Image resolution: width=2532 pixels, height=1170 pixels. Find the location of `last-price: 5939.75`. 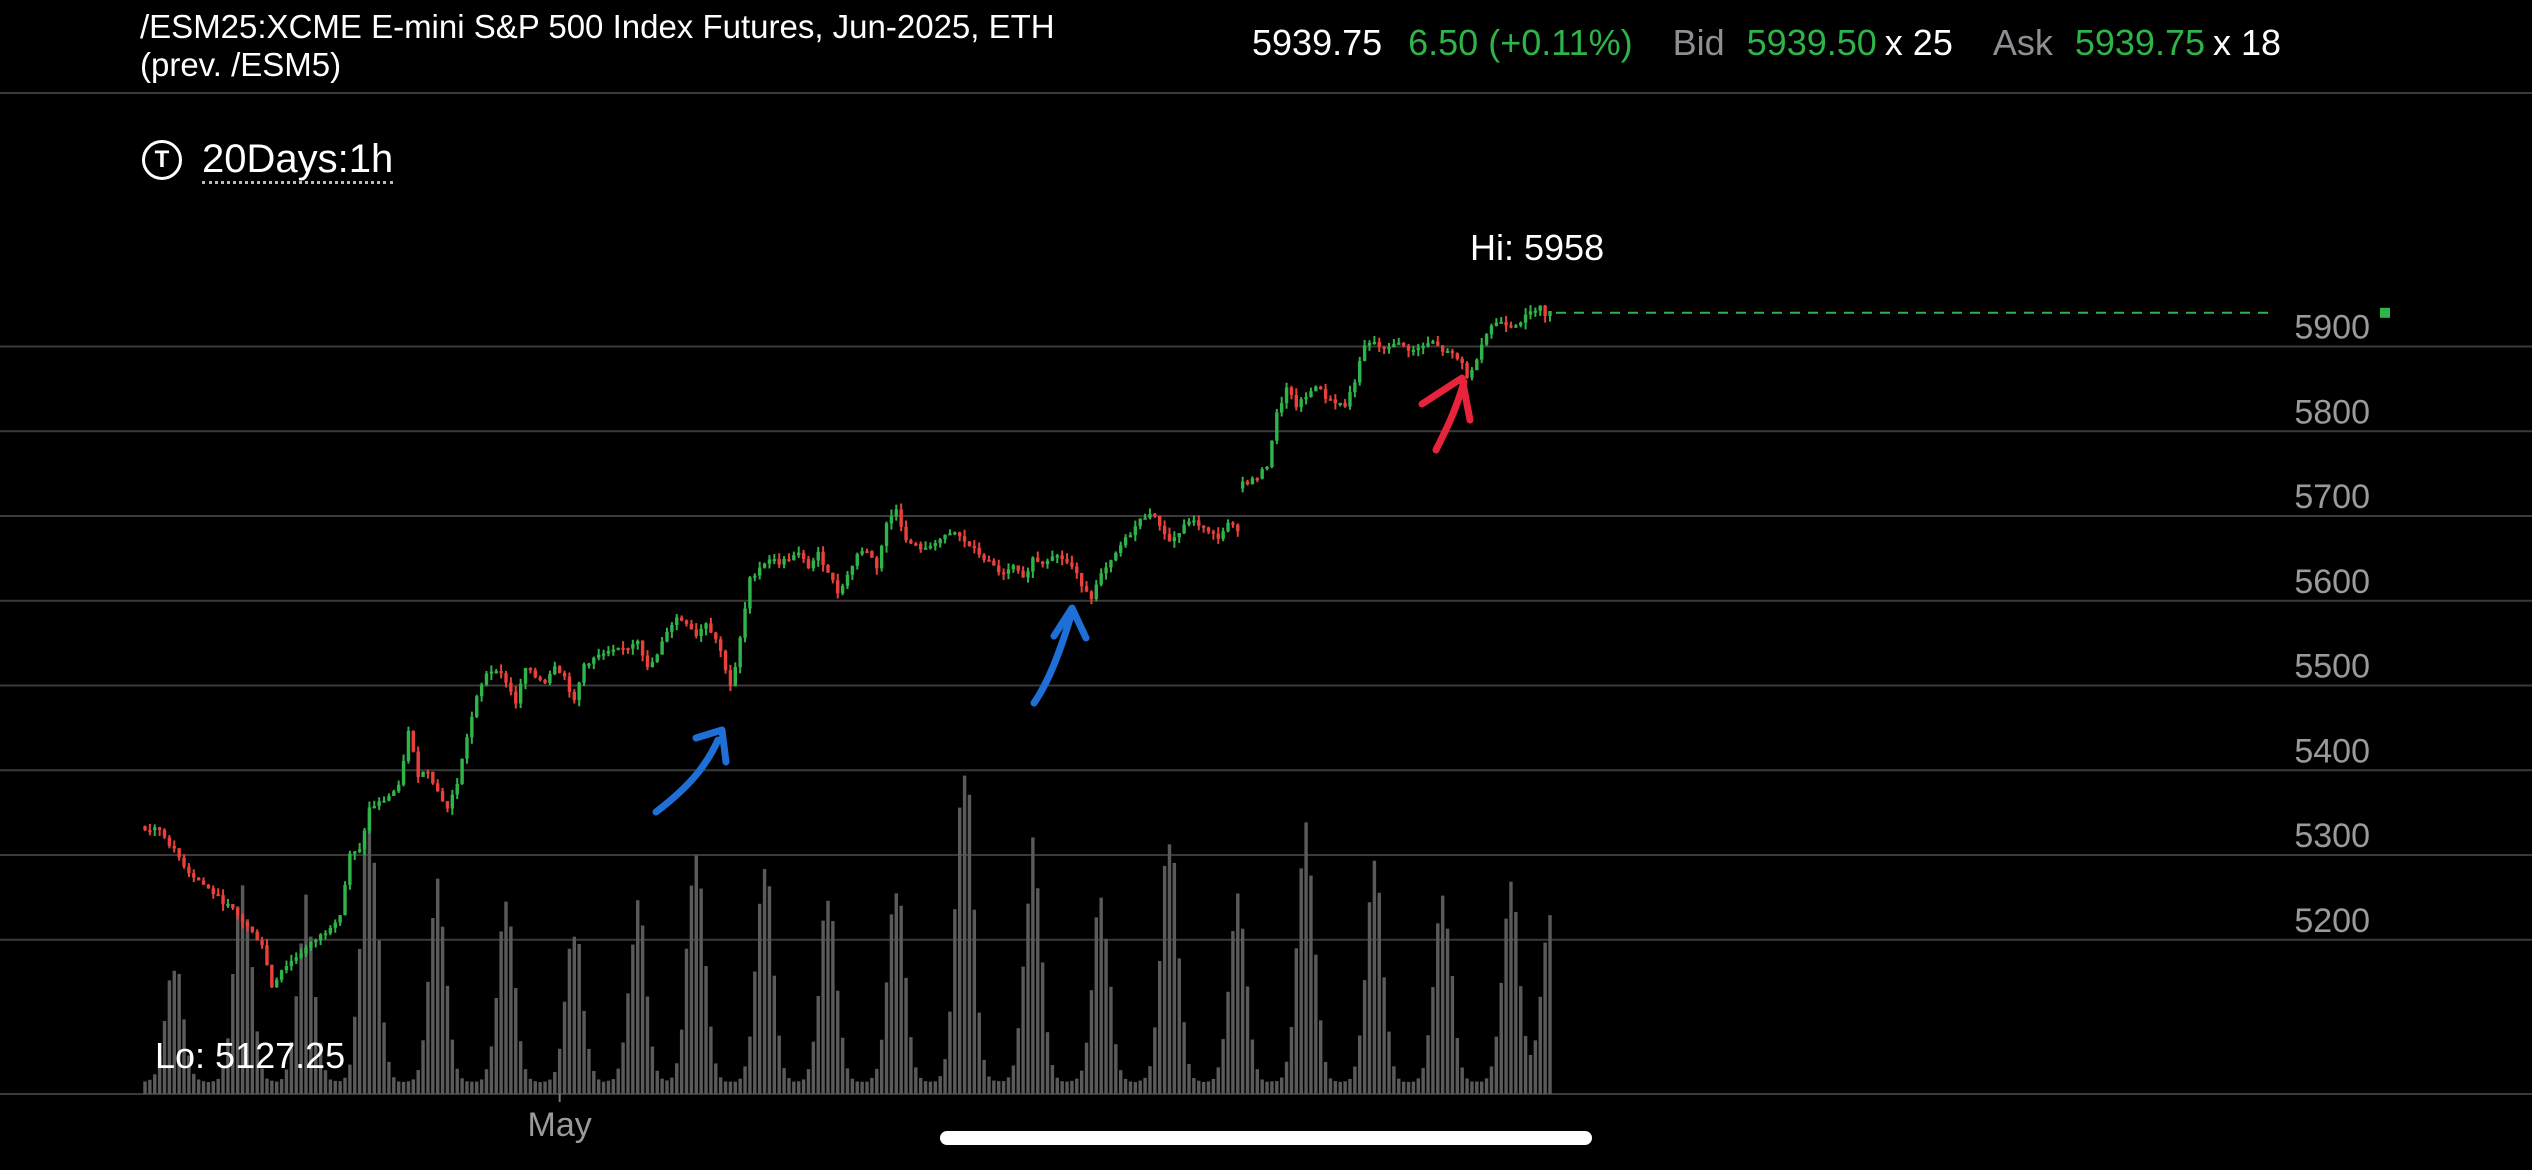

last-price: 5939.75 is located at coordinates (1317, 42).